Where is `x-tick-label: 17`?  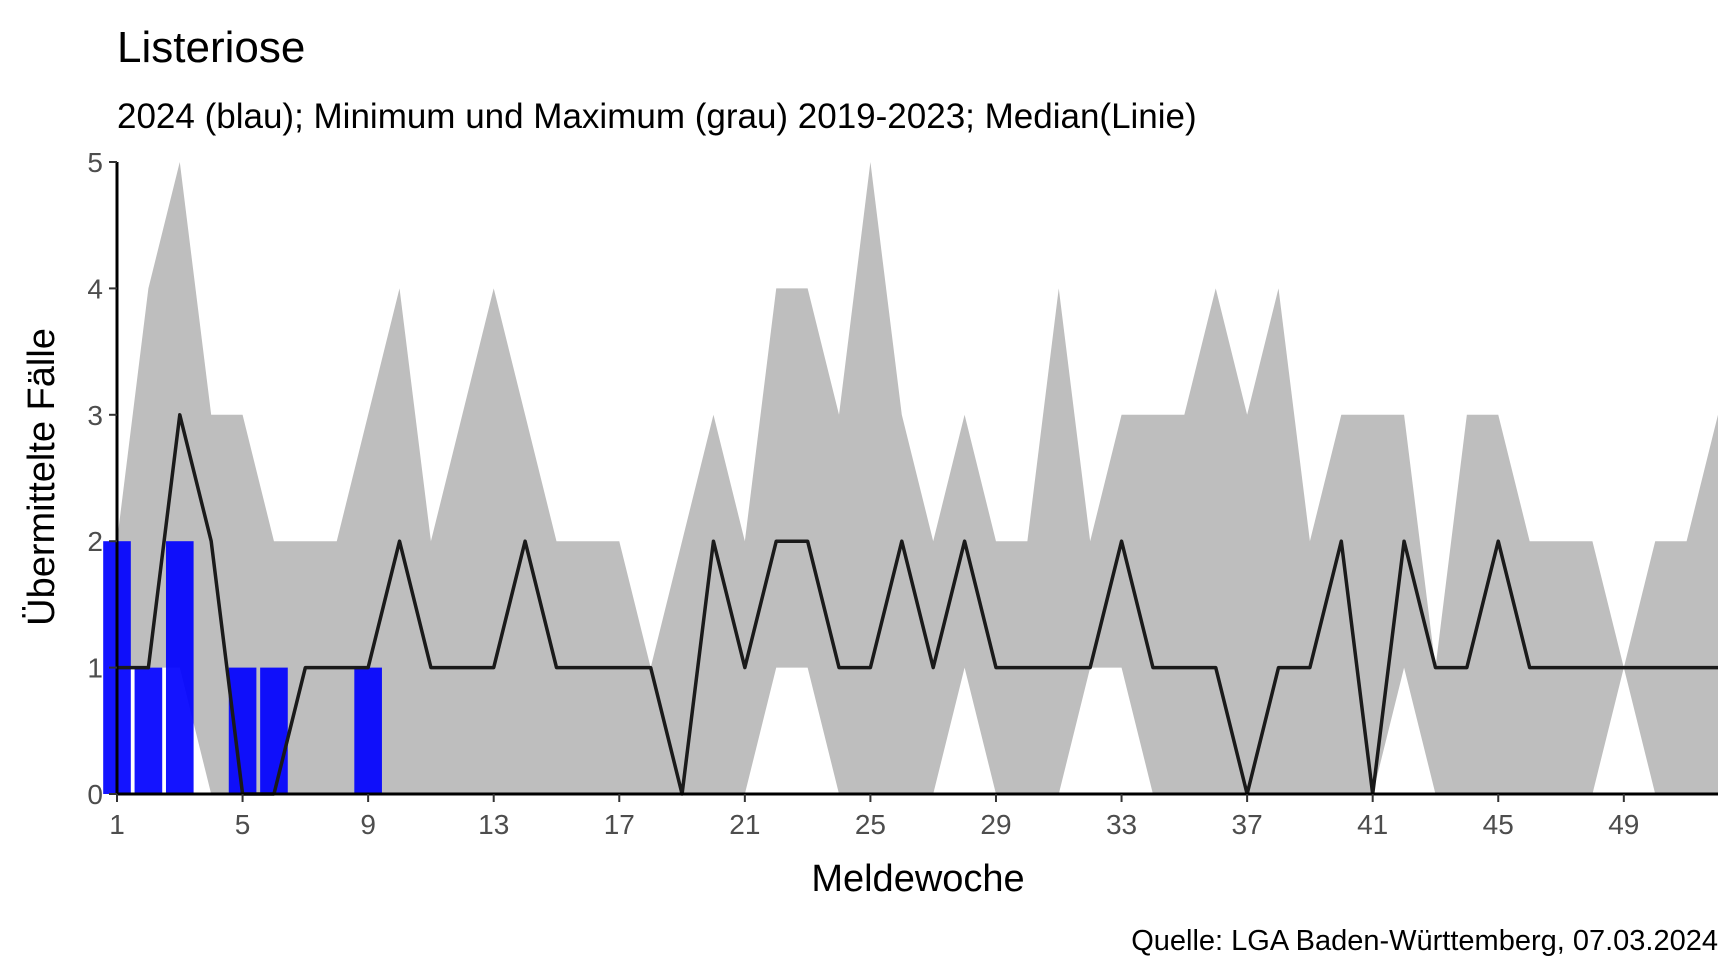
x-tick-label: 17 is located at coordinates (619, 824).